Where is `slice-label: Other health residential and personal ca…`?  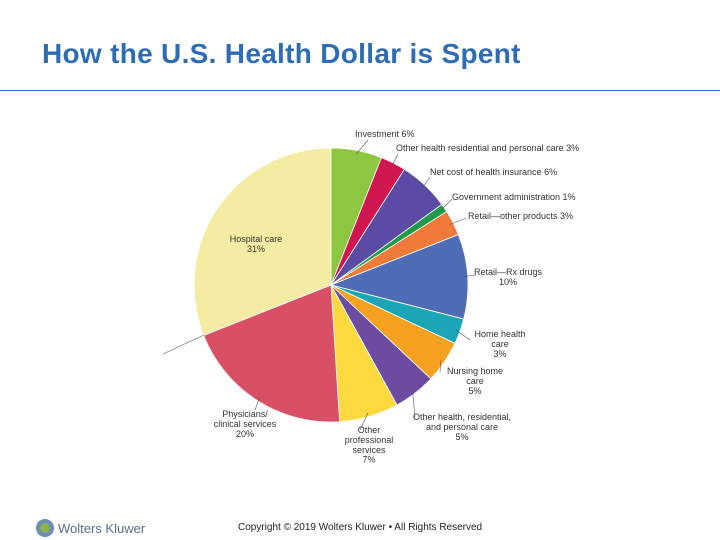 slice-label: Other health residential and personal ca… is located at coordinates (487, 148).